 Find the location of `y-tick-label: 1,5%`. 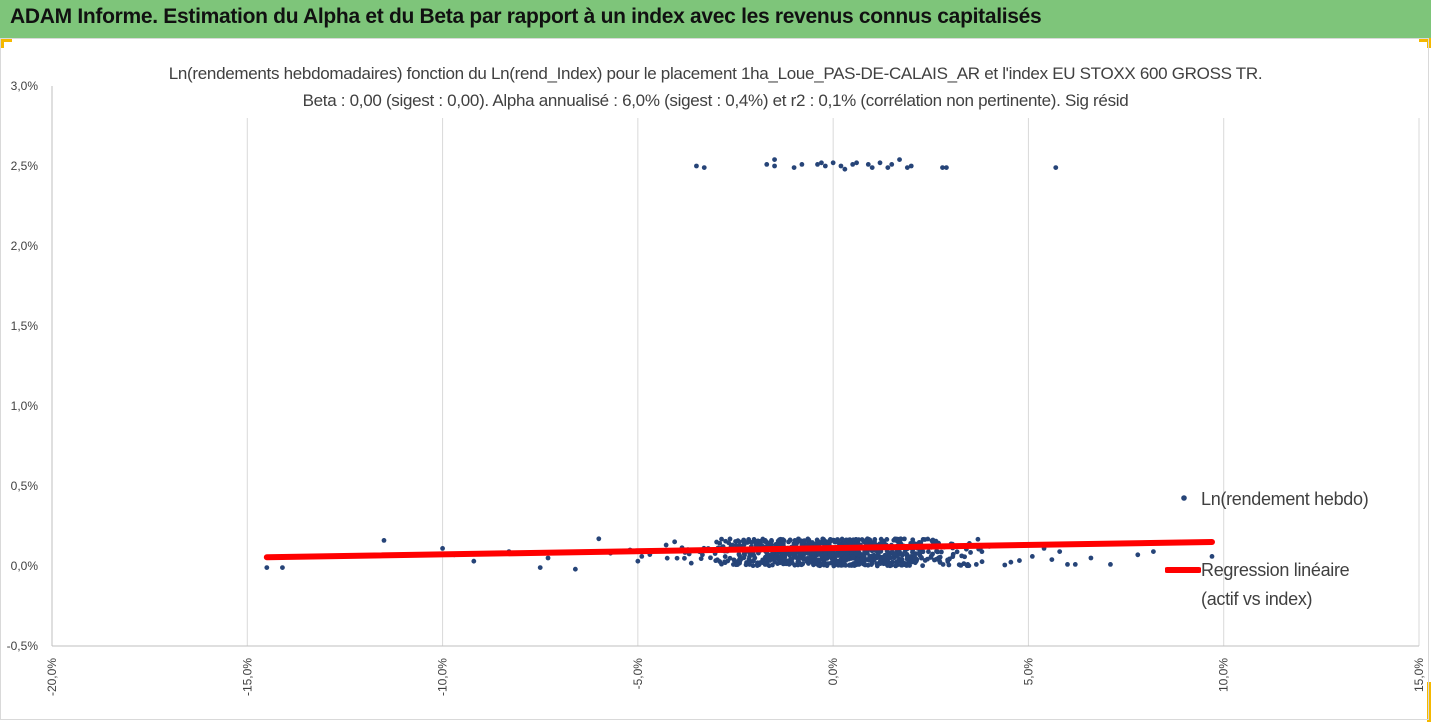

y-tick-label: 1,5% is located at coordinates (25, 326).